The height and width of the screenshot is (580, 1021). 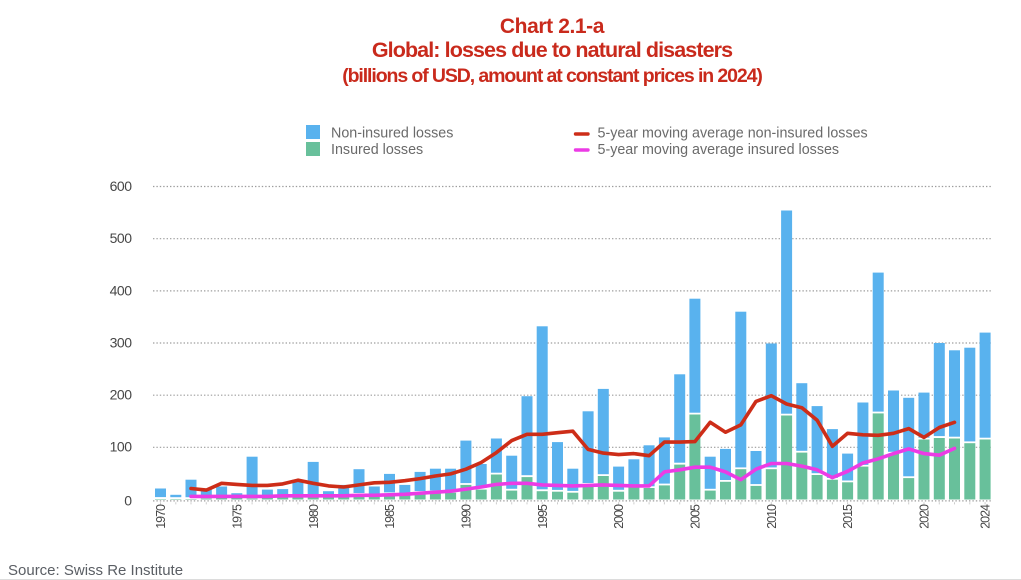 What do you see at coordinates (986, 516) in the screenshot?
I see `svg-text: 2024` at bounding box center [986, 516].